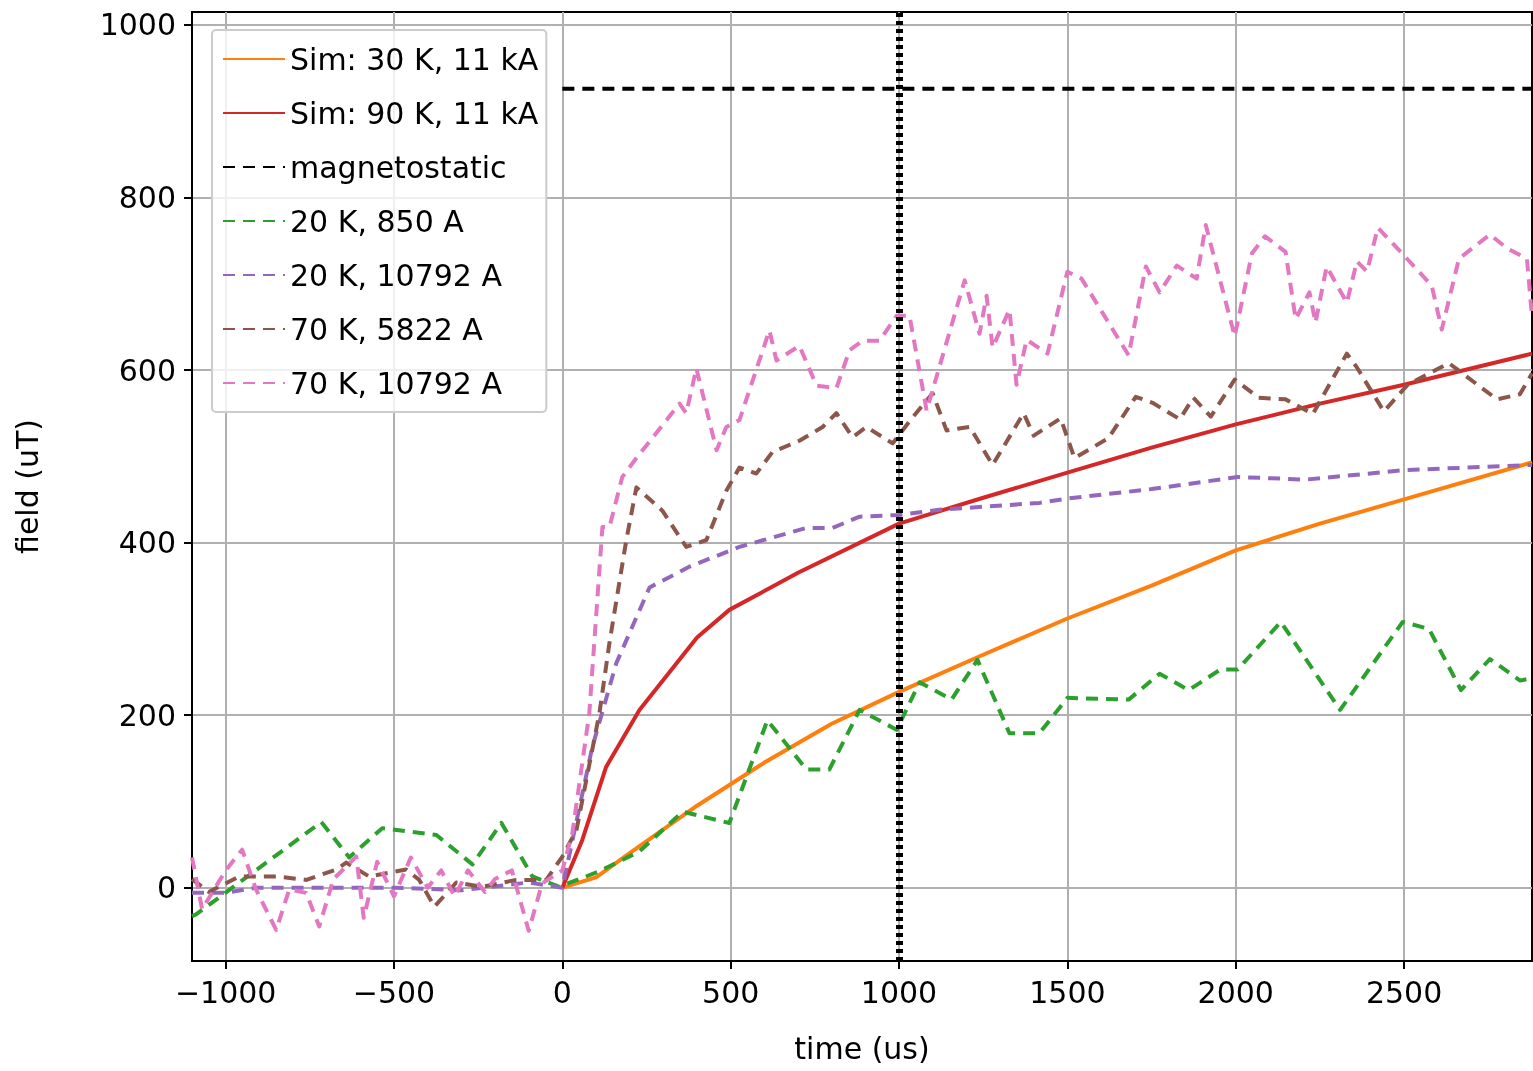 The width and height of the screenshot is (1533, 1071). I want to click on legend-label: 20 K, 10792 A, so click(396, 275).